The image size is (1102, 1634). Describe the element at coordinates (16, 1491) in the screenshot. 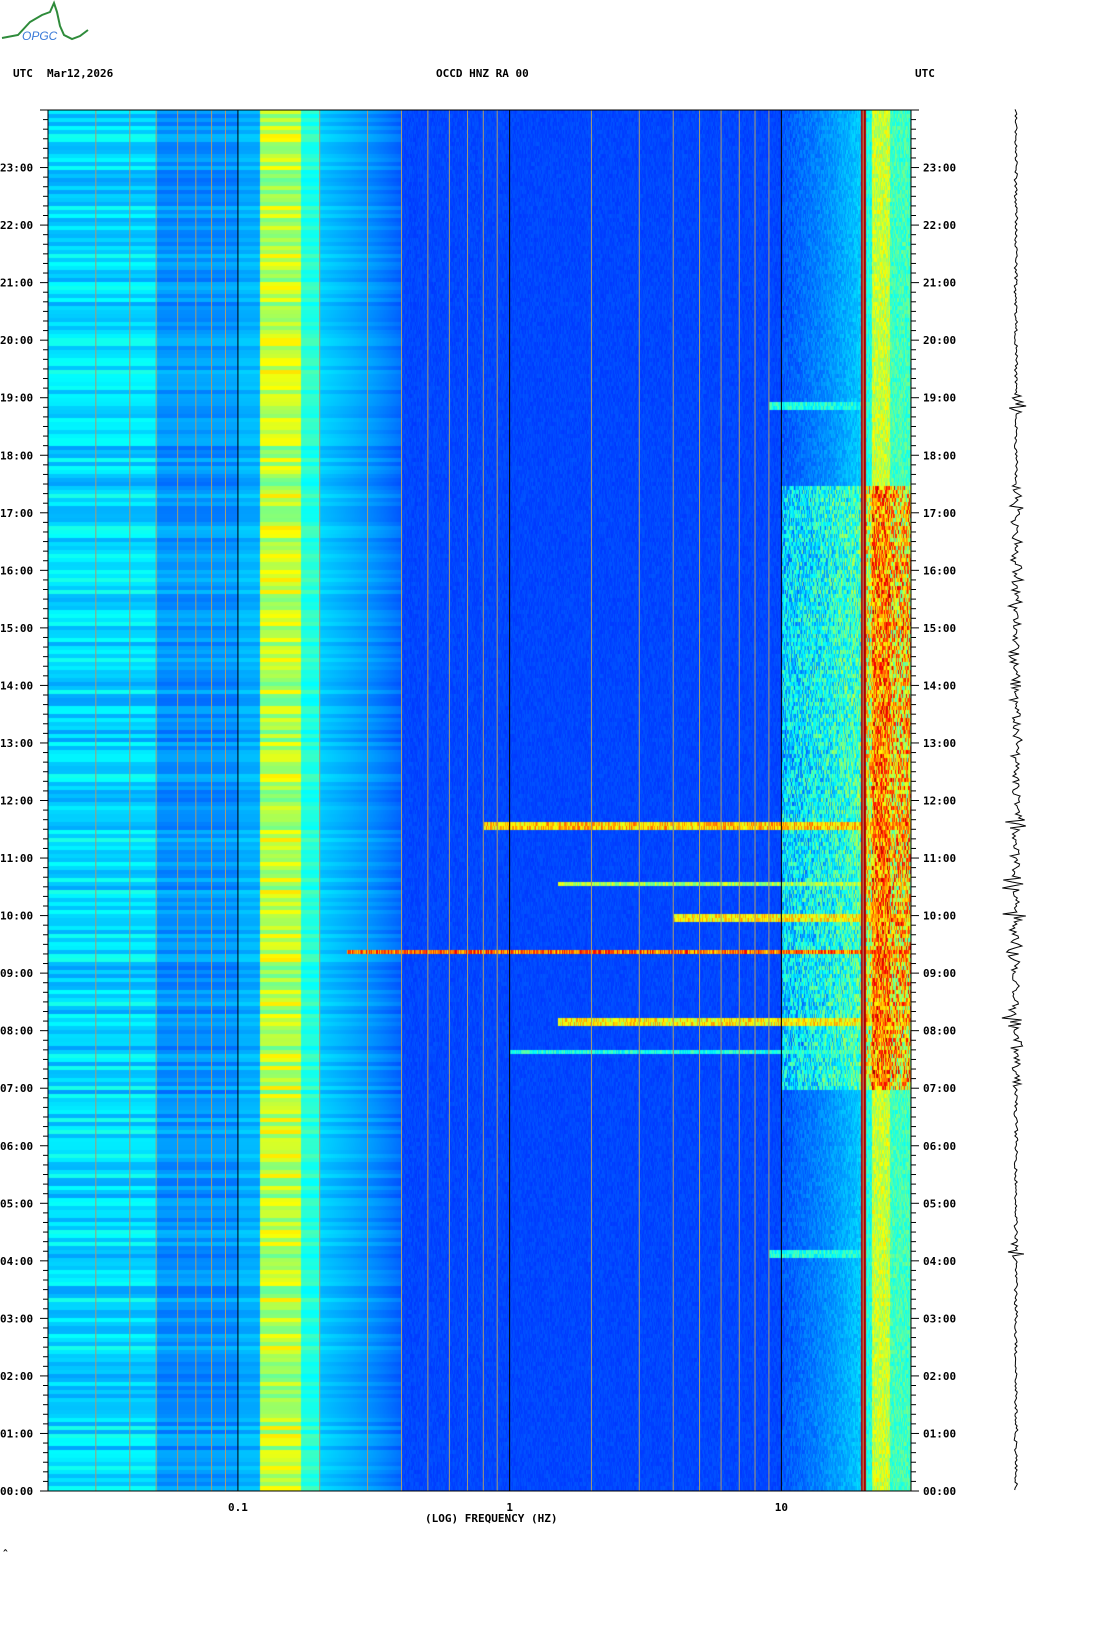

I see `y-tick-label-left: 00:00` at that location.